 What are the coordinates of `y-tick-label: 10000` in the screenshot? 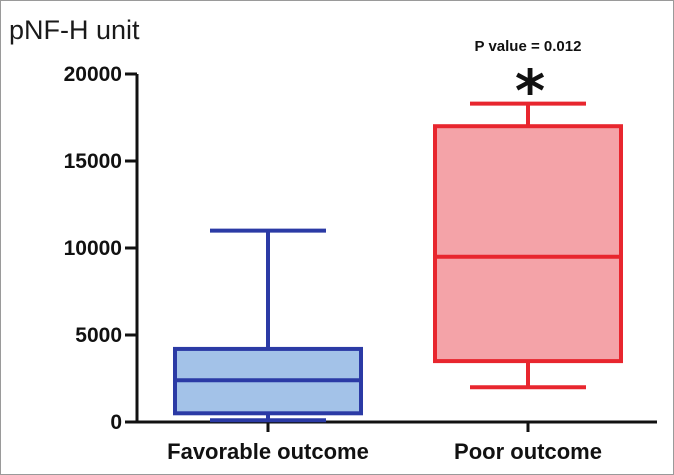 It's located at (93, 248).